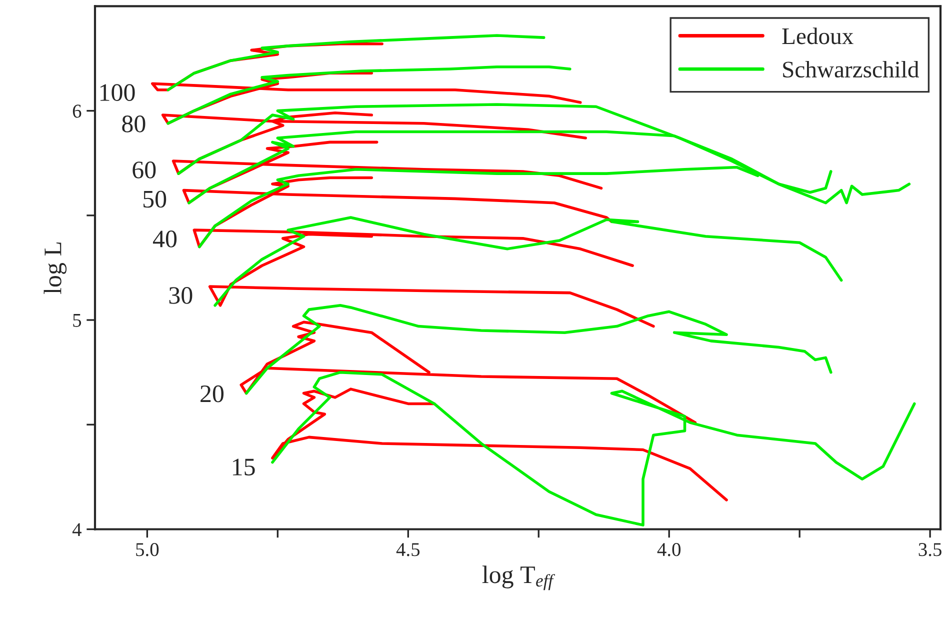 The width and height of the screenshot is (950, 619). Describe the element at coordinates (164, 239) in the screenshot. I see `annotation: 40` at that location.